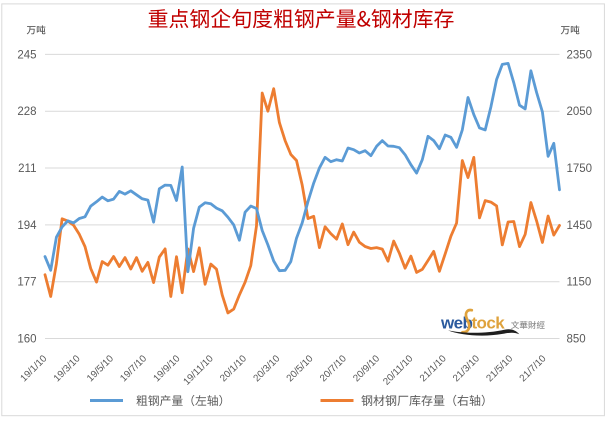 This screenshot has height=422, width=606. I want to click on svg-text: 160, so click(26, 340).